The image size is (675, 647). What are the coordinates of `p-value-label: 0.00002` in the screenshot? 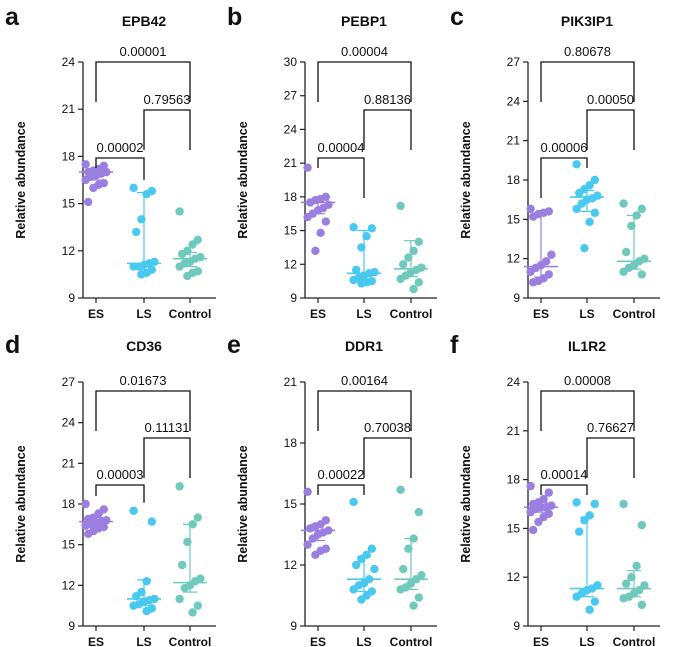 It's located at (120, 147).